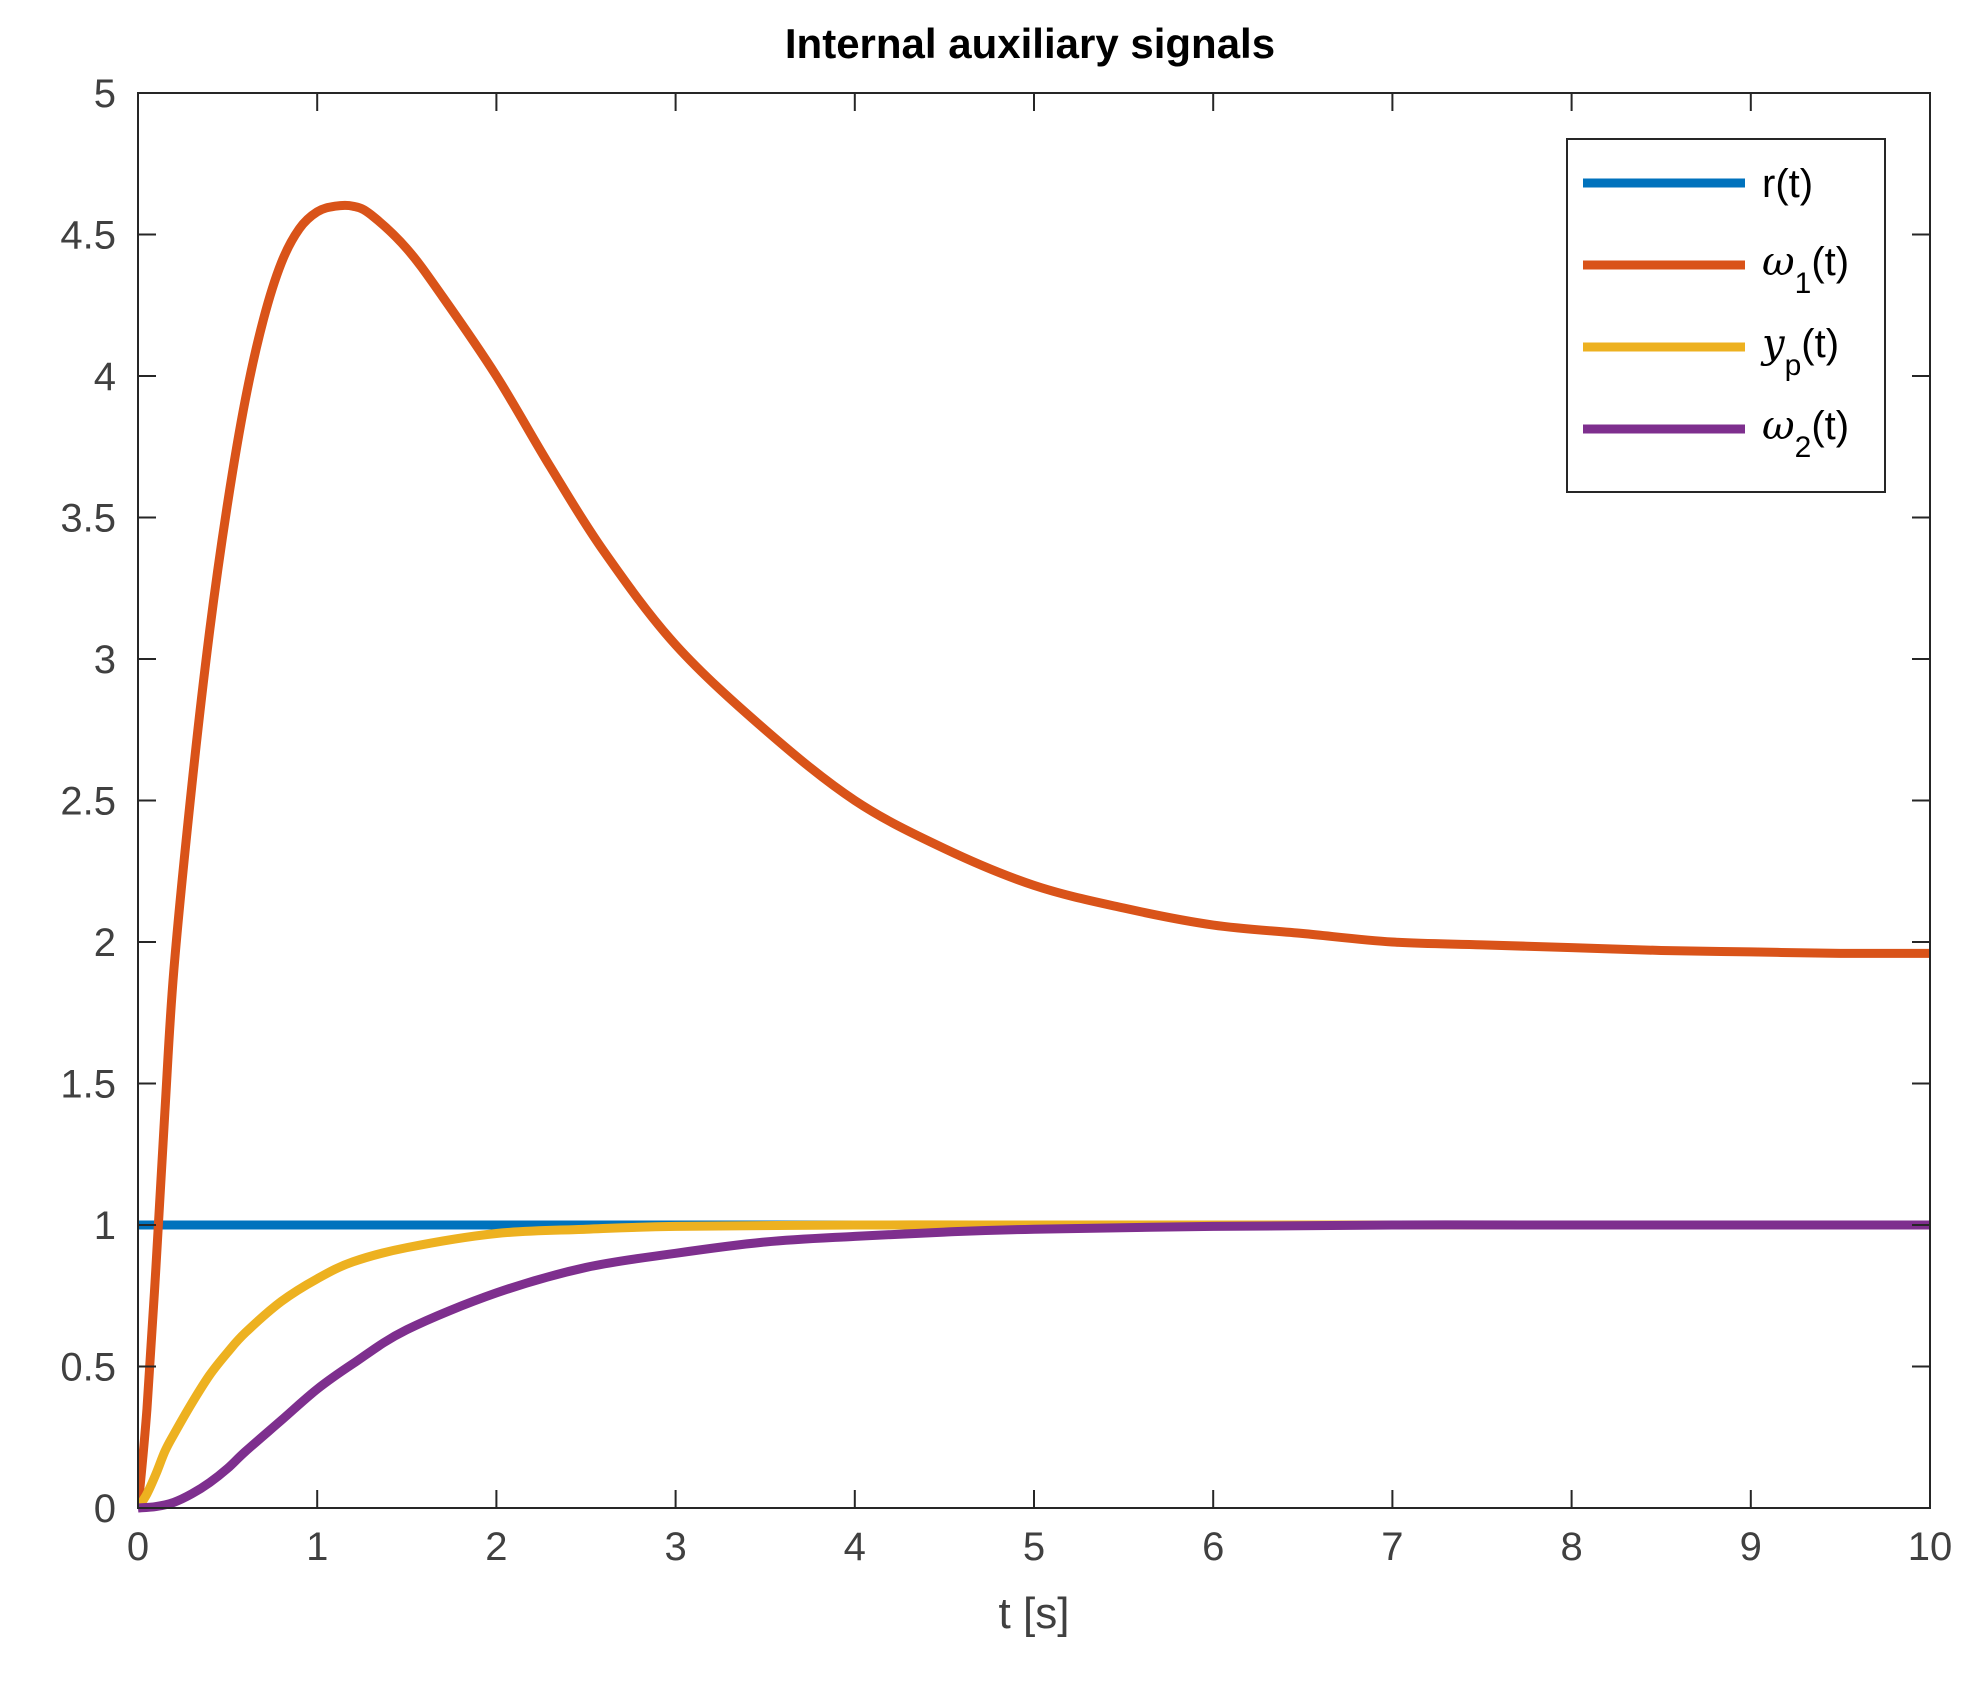 This screenshot has width=1974, height=1694. Describe the element at coordinates (1030, 43) in the screenshot. I see `chart-title: Internal auxiliary signals` at that location.